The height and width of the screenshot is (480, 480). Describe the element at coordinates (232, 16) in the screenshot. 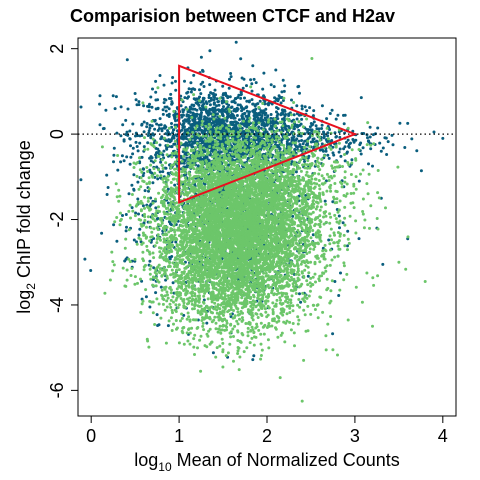

I see `chart-title: Comparision between CTCF and H2av` at that location.